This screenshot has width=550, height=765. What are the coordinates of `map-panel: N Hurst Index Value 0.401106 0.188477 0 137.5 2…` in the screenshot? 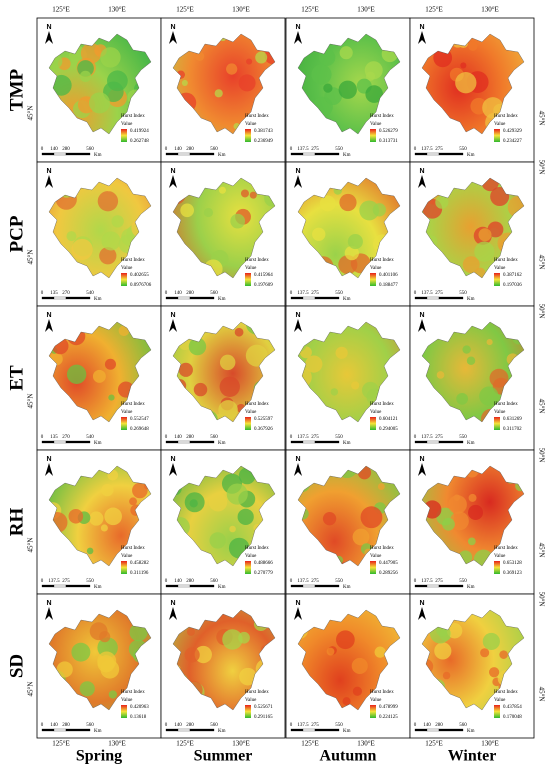 It's located at (348, 234).